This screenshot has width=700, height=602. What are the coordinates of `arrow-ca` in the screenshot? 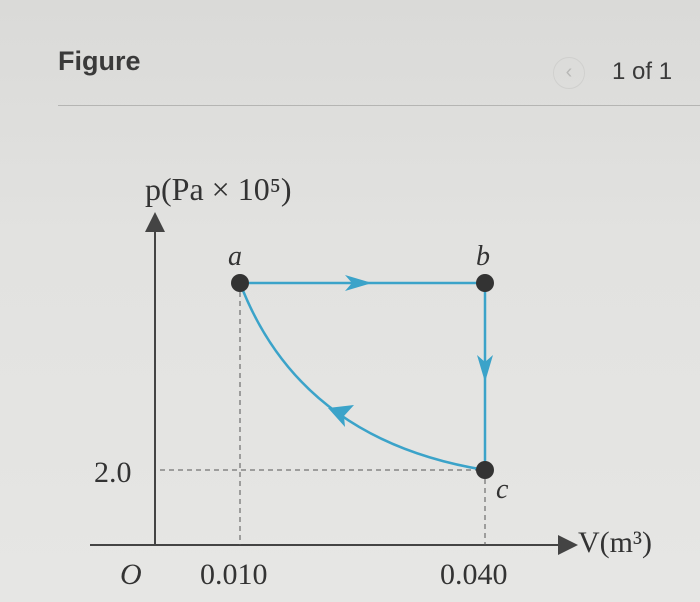 It's located at (341, 416).